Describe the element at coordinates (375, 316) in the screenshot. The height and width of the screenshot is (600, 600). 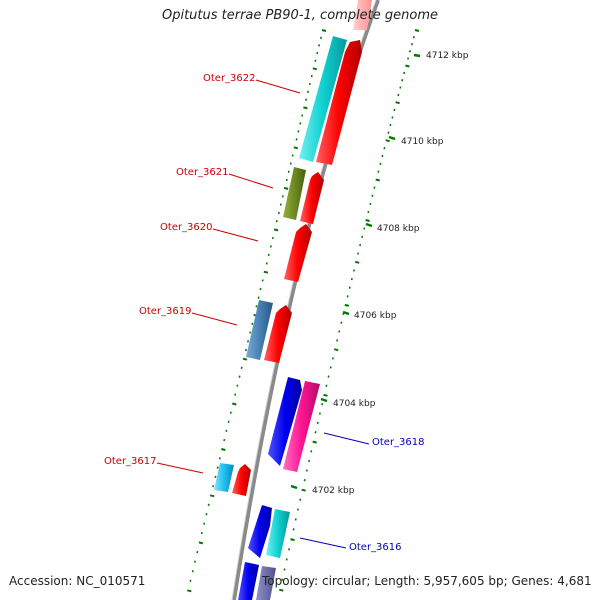
I see `kbp-tick-label: 4706 kbp` at that location.